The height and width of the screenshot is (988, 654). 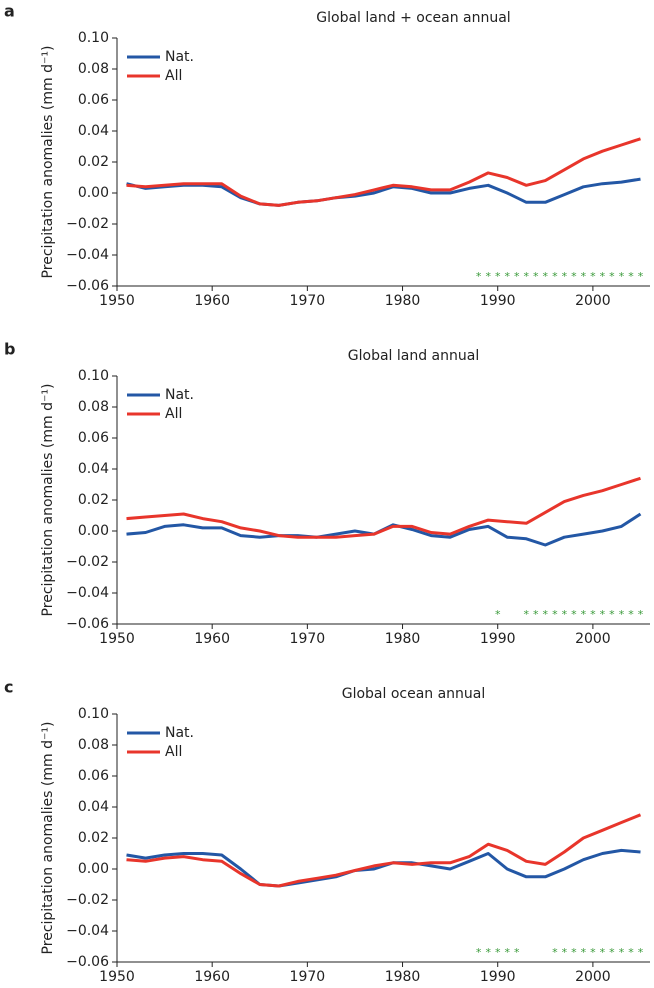 What do you see at coordinates (414, 694) in the screenshot?
I see `chart-title: Global ocean annual` at bounding box center [414, 694].